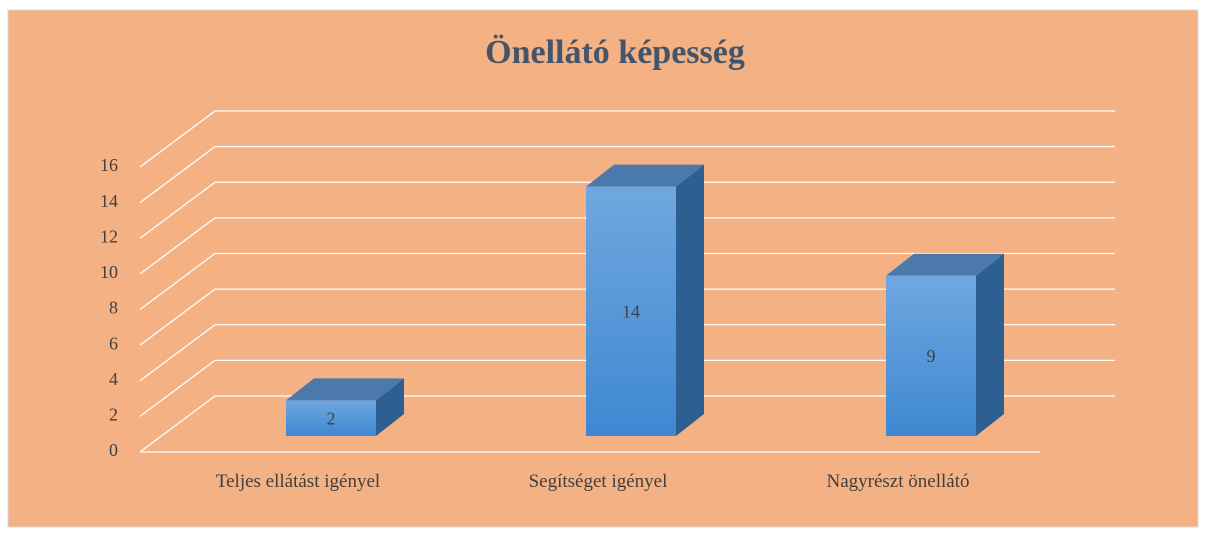  Describe the element at coordinates (113, 379) in the screenshot. I see `y-tick-label: 4` at that location.